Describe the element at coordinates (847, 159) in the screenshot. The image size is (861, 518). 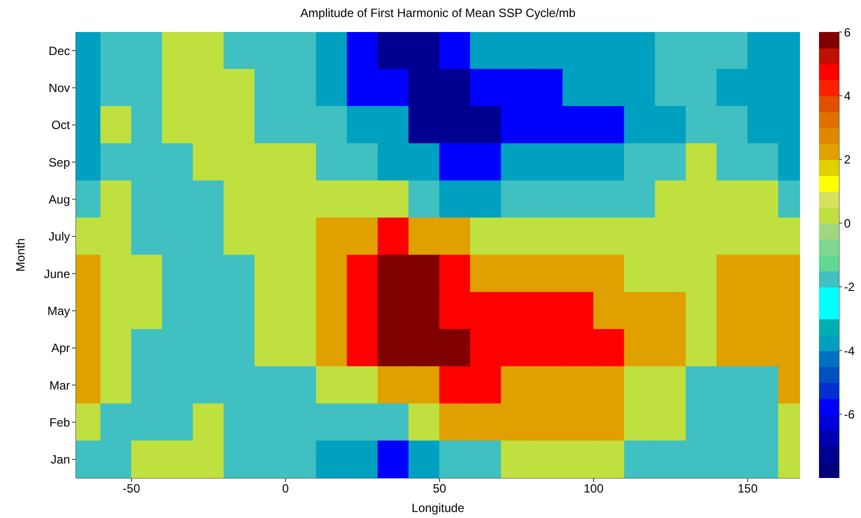
I see `color-bar-label: 2` at that location.